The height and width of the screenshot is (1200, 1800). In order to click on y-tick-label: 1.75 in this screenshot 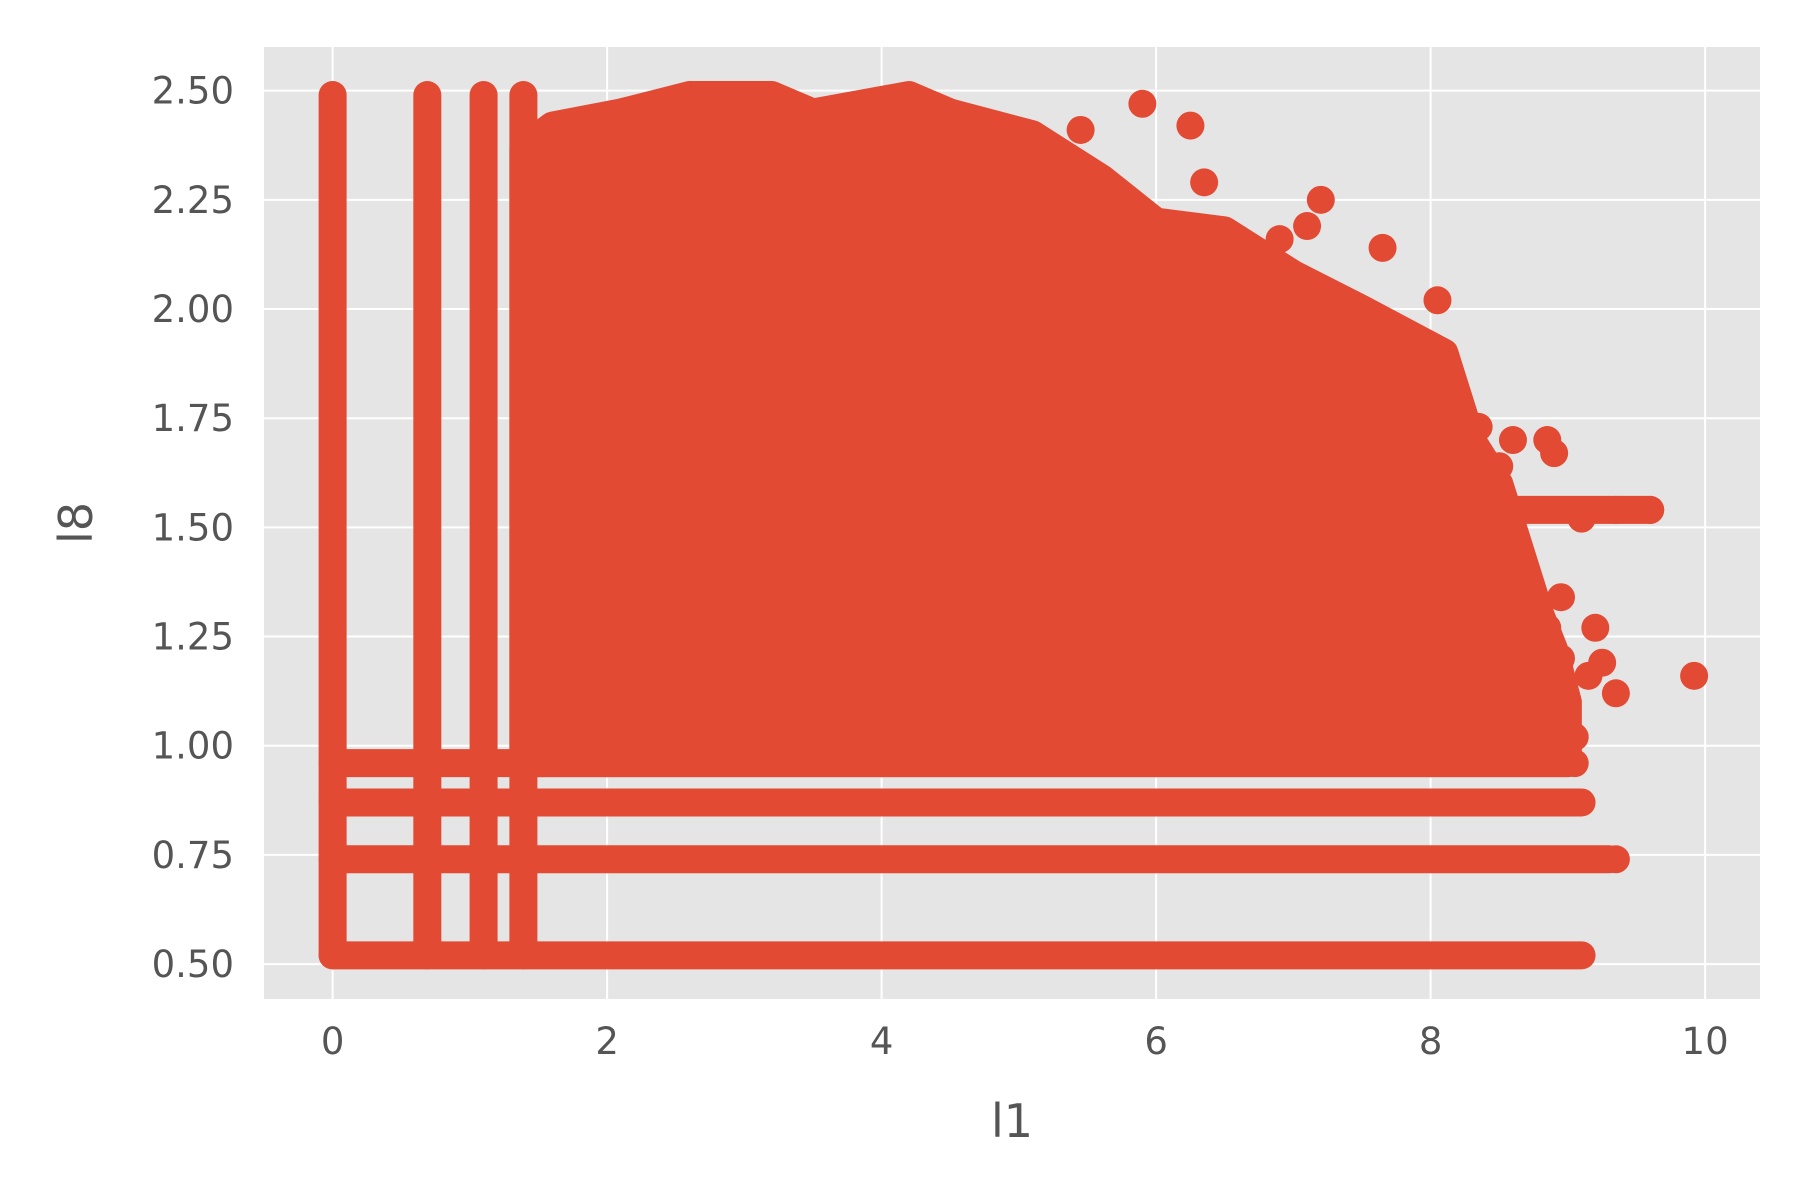, I will do `click(193, 418)`.